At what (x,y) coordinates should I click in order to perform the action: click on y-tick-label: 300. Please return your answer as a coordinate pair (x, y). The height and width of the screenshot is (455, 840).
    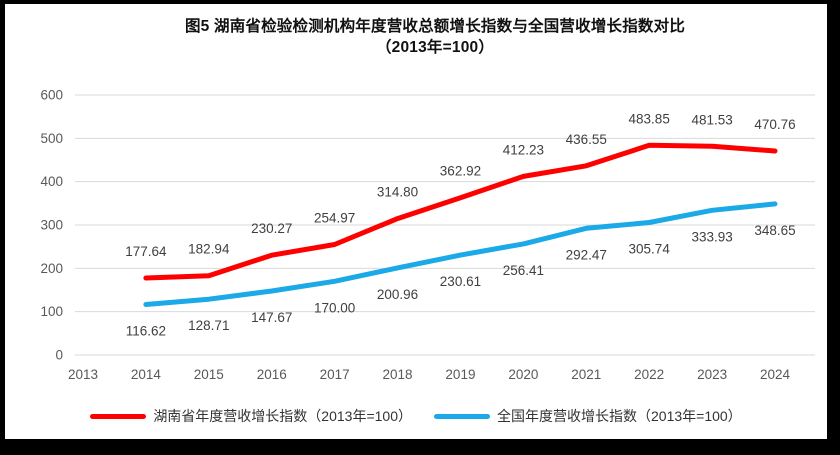
    Looking at the image, I should click on (51, 225).